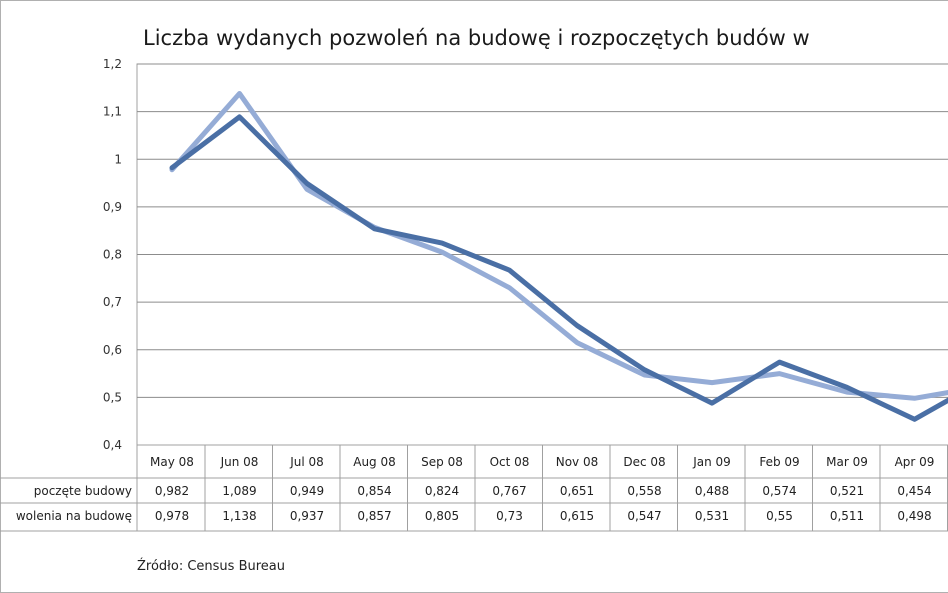 Image resolution: width=948 pixels, height=593 pixels. I want to click on data-label: 0,651, so click(577, 491).